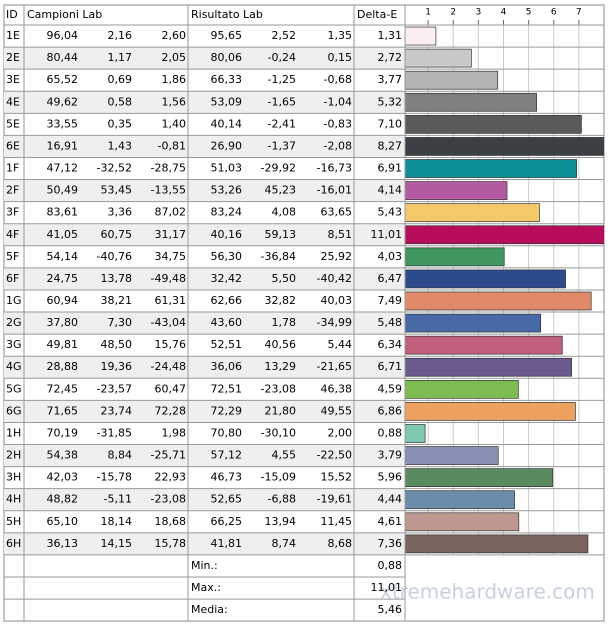  Describe the element at coordinates (390, 455) in the screenshot. I see `delta-value: 3,79` at that location.